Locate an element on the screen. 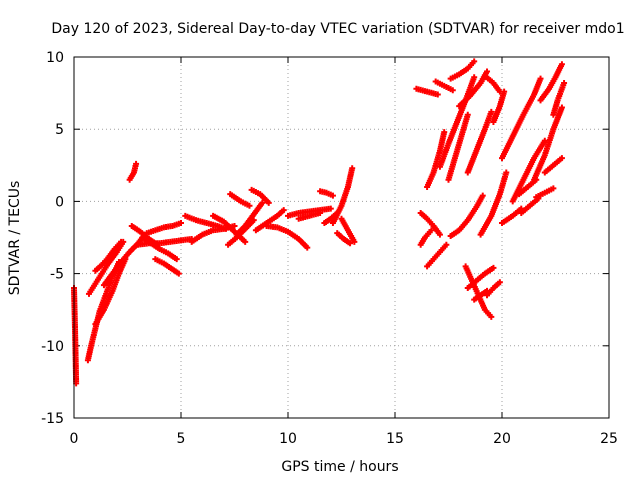 Image resolution: width=640 pixels, height=480 pixels. series-s36 is located at coordinates (458, 147).